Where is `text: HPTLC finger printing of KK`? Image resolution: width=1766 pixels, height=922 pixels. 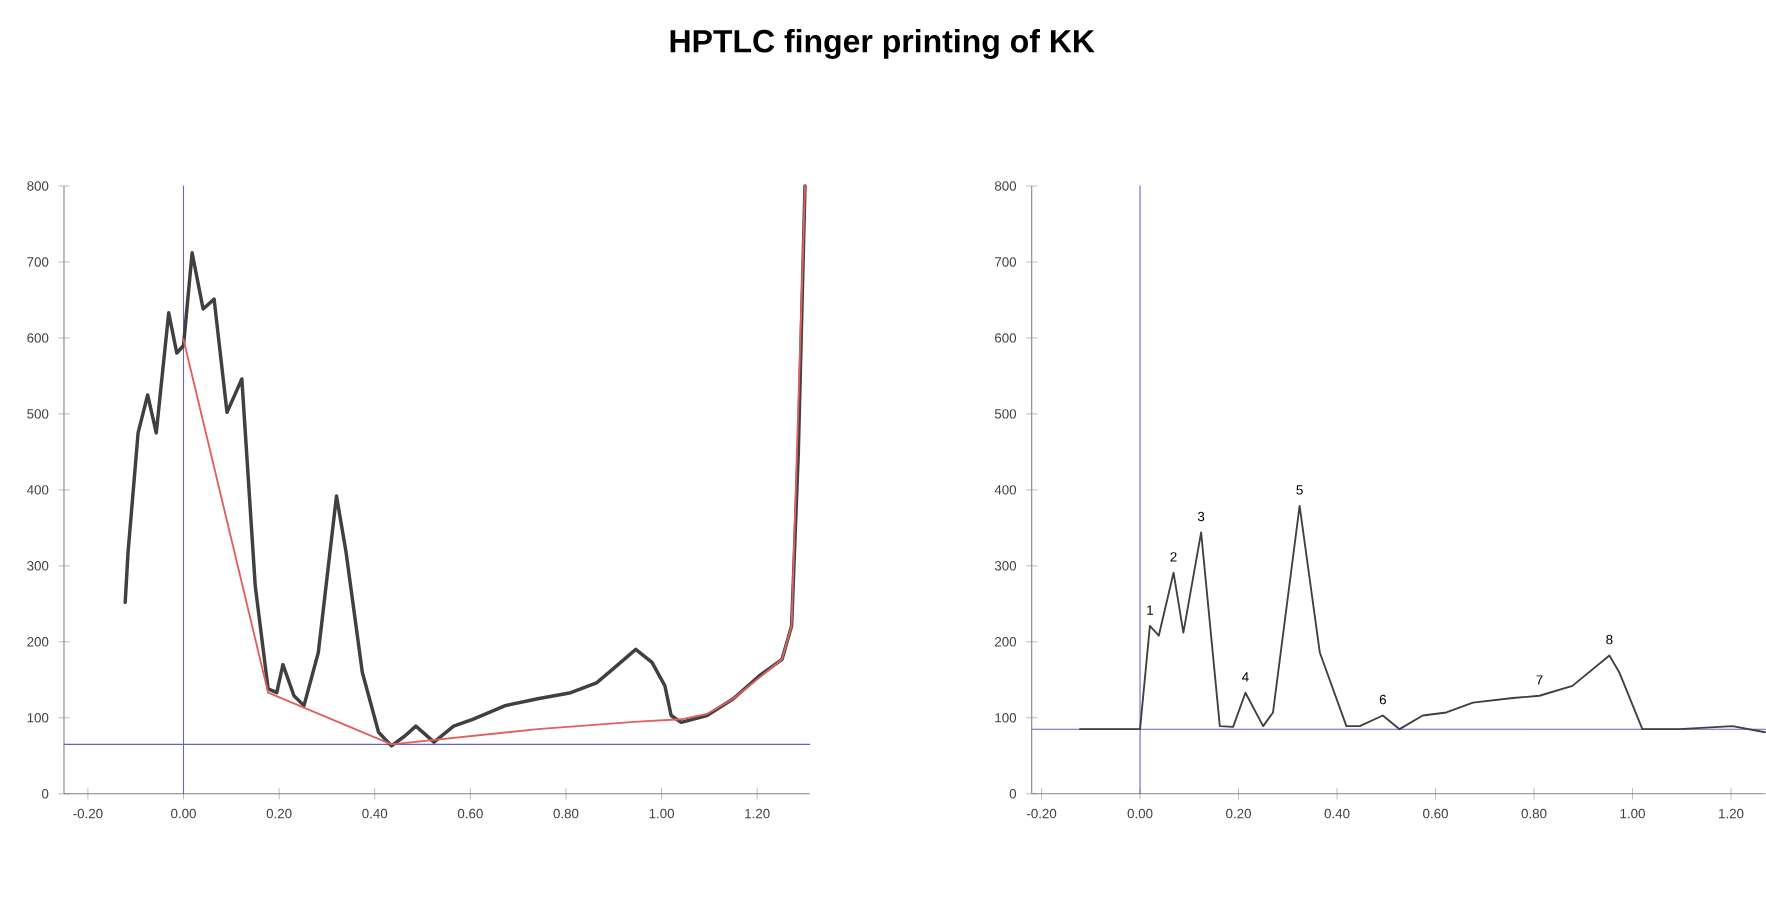
text: HPTLC finger printing of KK is located at coordinates (882, 44).